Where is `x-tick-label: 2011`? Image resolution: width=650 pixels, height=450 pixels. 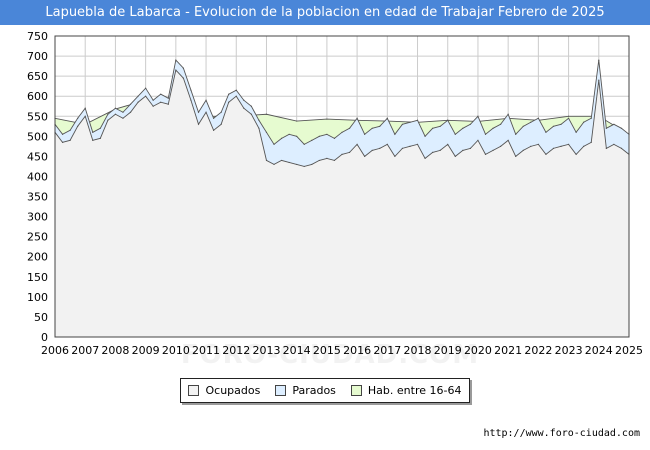
x-tick-label: 2011 is located at coordinates (206, 350).